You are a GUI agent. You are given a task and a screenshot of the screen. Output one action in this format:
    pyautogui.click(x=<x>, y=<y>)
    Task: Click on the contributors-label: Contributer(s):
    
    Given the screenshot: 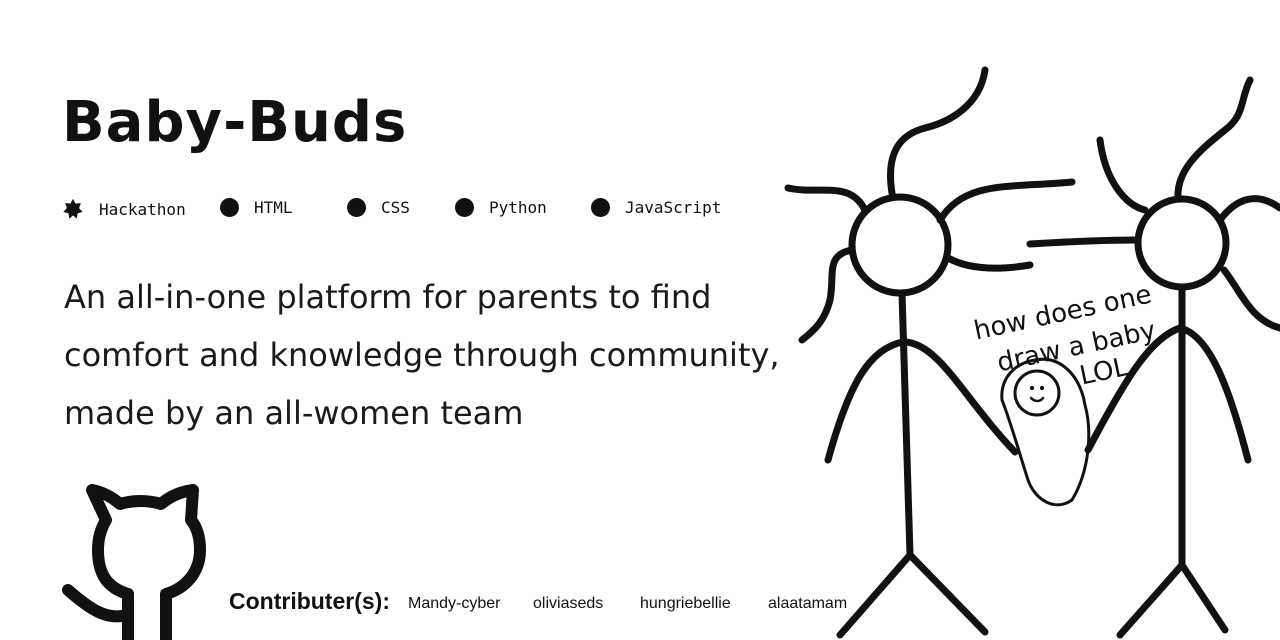 What is the action you would take?
    pyautogui.click(x=309, y=601)
    